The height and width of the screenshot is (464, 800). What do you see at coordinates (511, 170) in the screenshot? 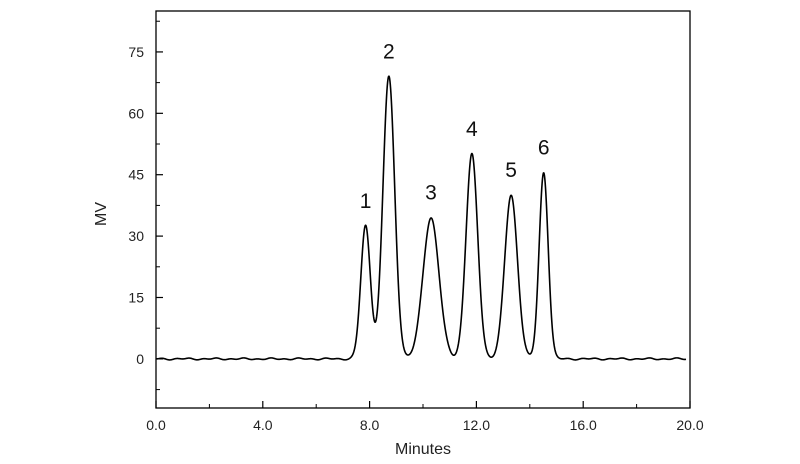
I see `peak-label-5: 5` at bounding box center [511, 170].